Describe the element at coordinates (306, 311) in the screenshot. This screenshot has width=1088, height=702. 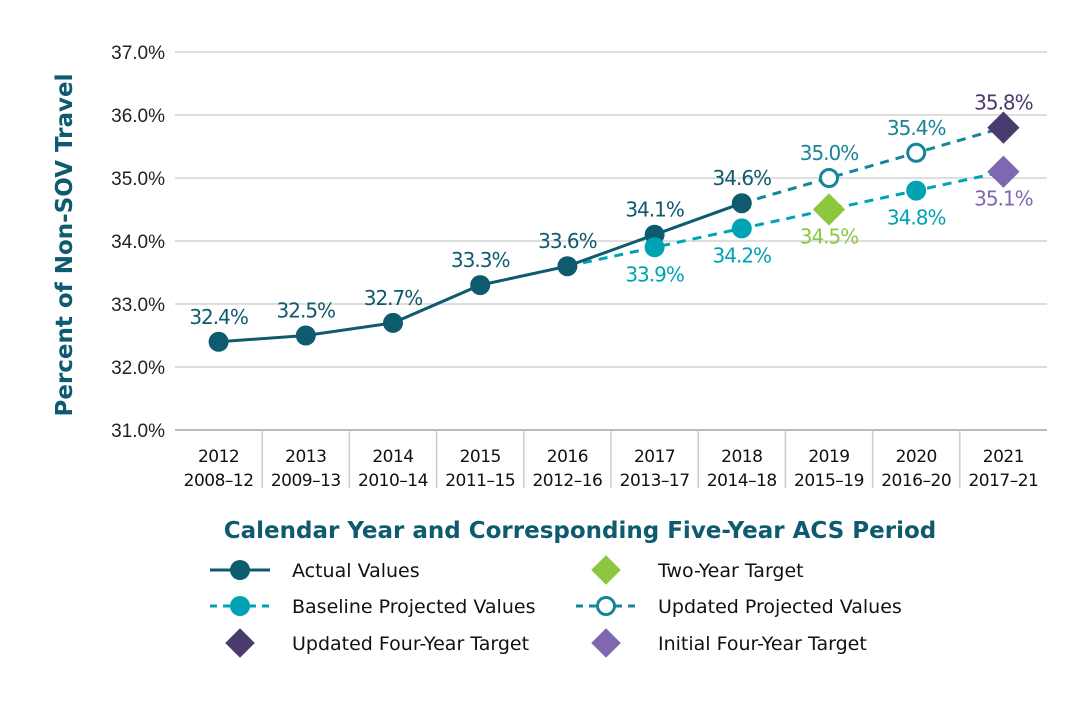
I see `data-label: 32.5%` at that location.